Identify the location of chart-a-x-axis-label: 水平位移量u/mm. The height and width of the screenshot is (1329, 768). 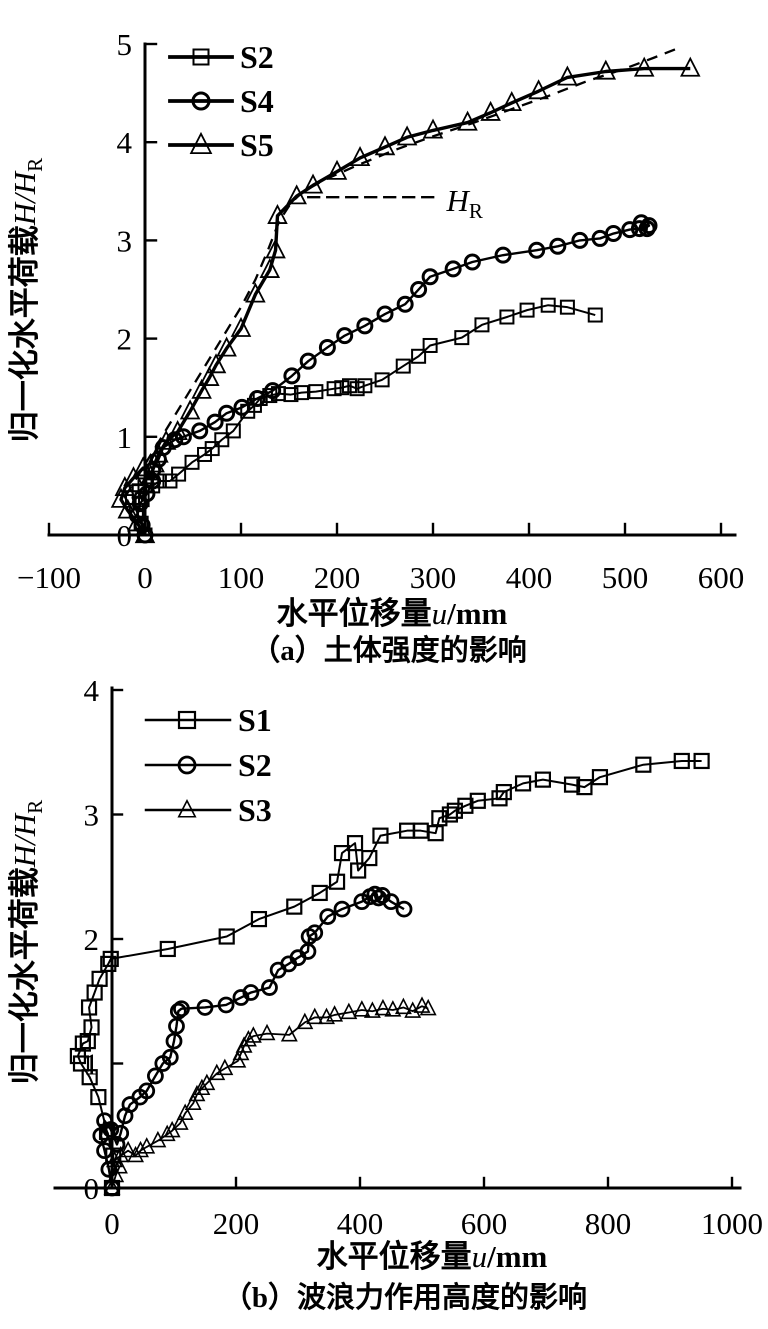
(392, 613).